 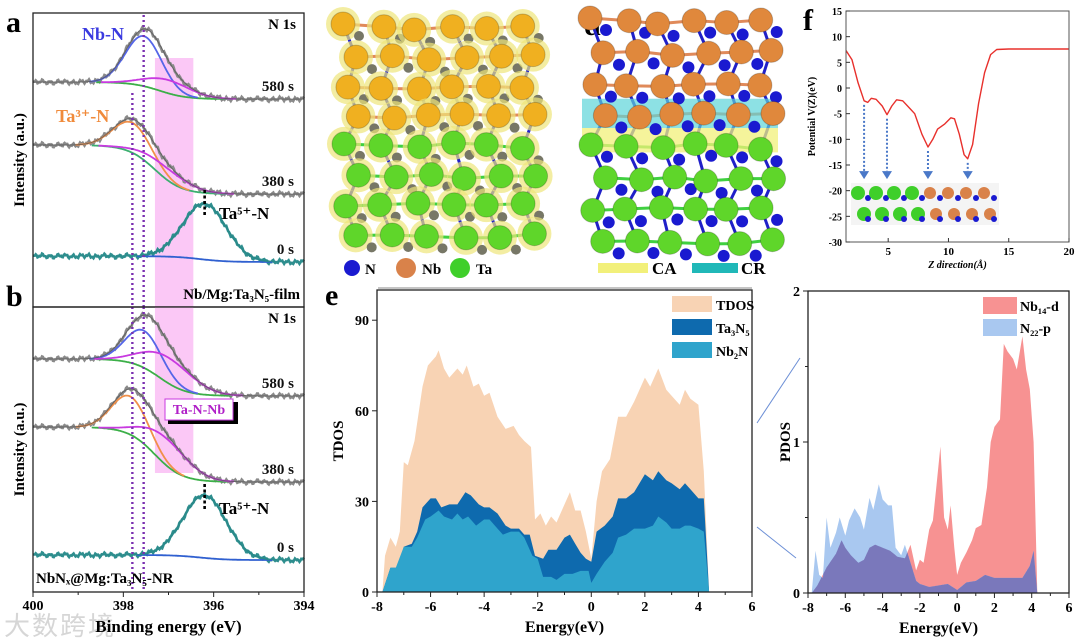 I want to click on x-axis-label: Binding energy (eV), so click(x=168, y=626).